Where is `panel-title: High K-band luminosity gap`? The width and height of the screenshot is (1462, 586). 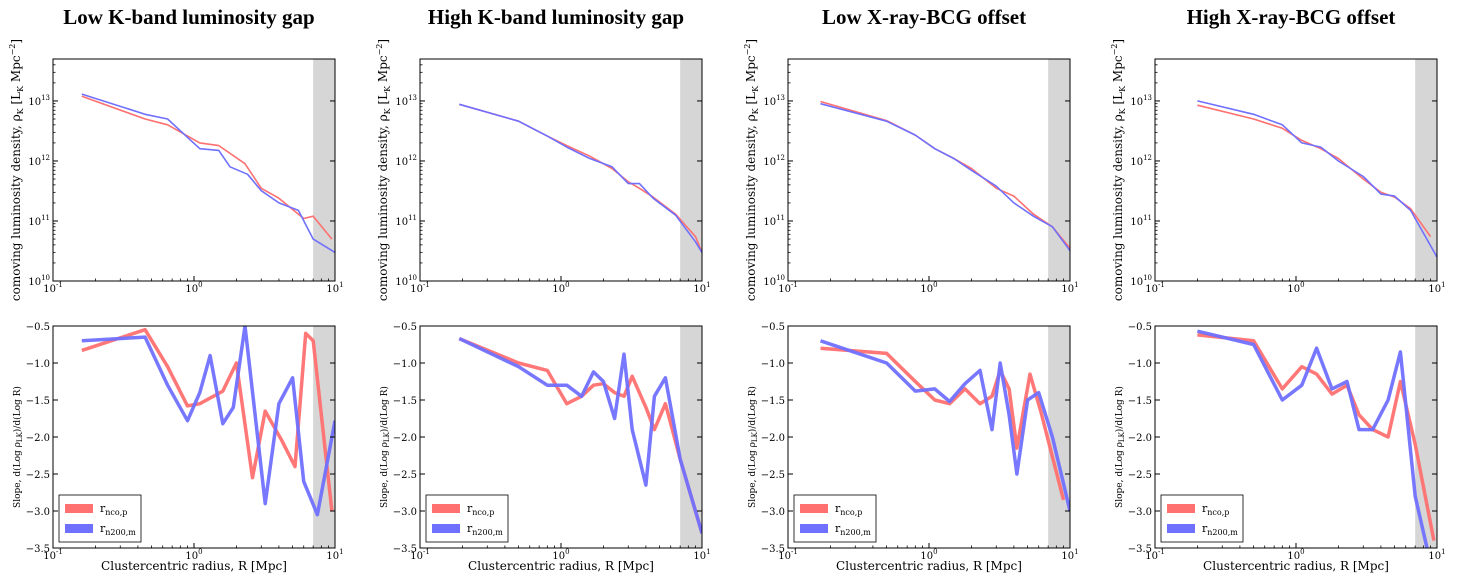
panel-title: High K-band luminosity gap is located at coordinates (556, 17).